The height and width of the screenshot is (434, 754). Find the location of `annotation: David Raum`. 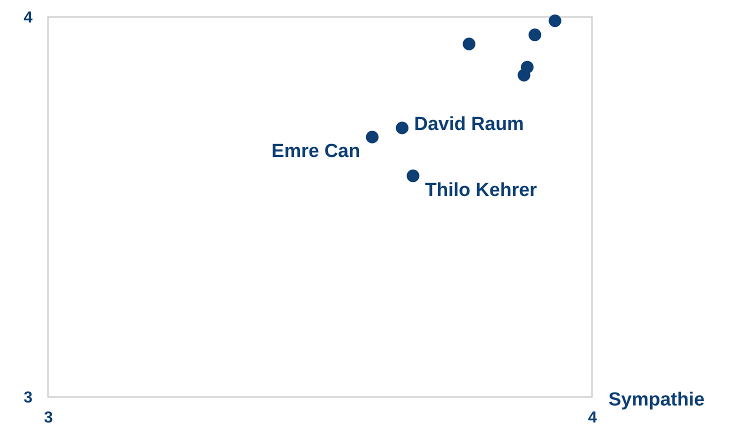

annotation: David Raum is located at coordinates (469, 124).